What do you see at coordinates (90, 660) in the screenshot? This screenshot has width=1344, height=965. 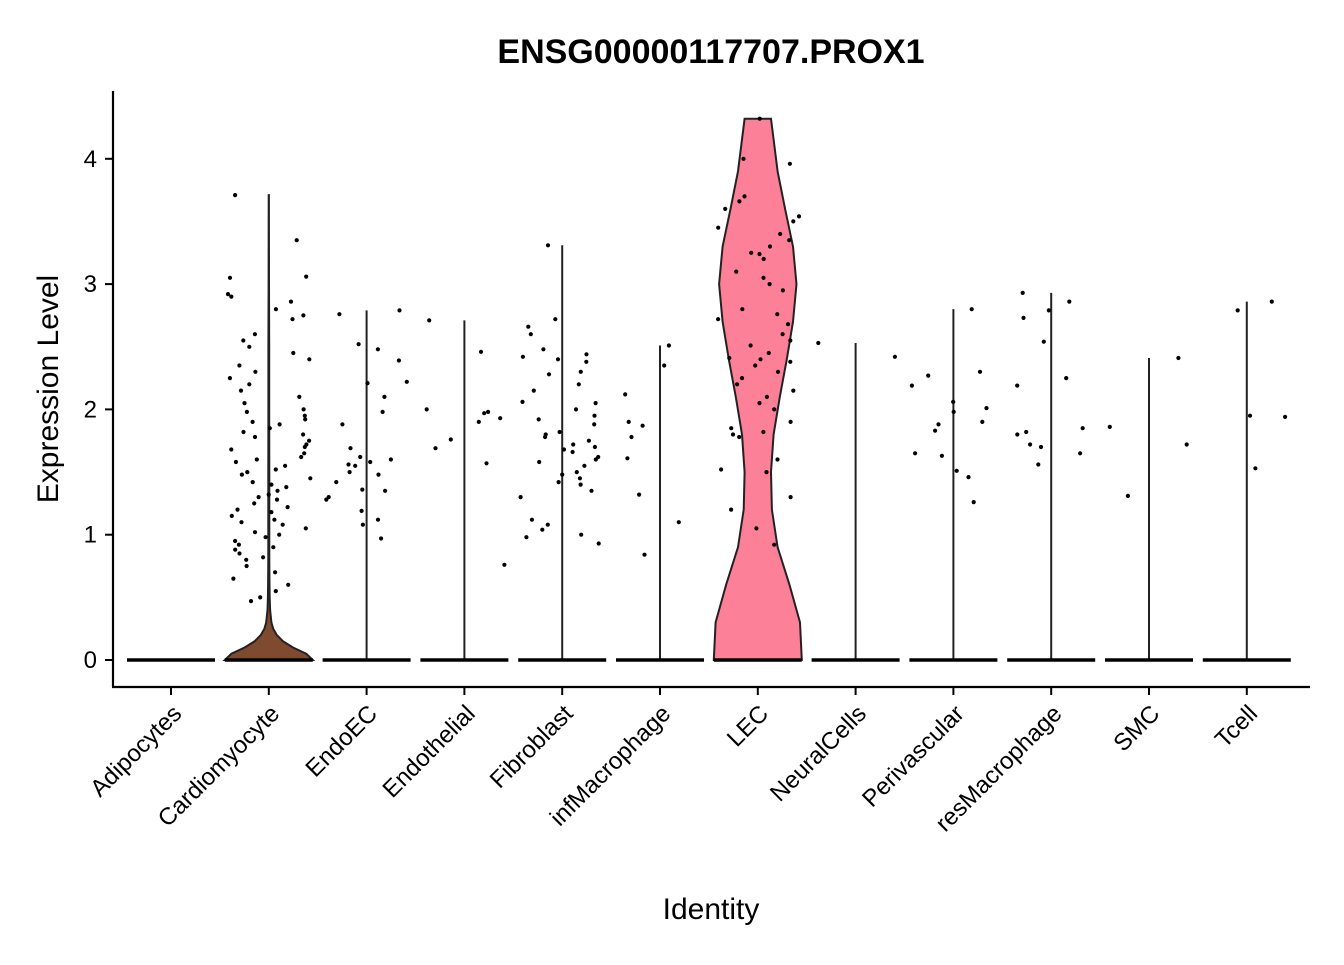 I see `y-tick-label-0: 0` at bounding box center [90, 660].